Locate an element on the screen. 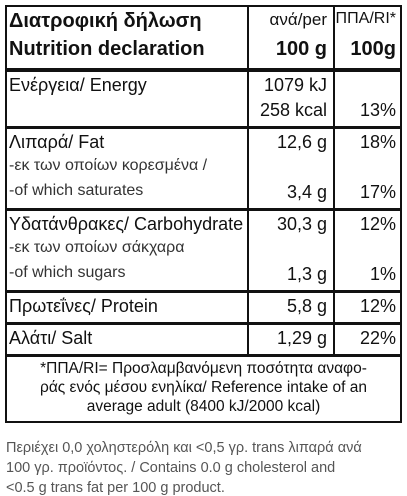 This screenshot has width=407, height=496. ri-percent: 22% is located at coordinates (377, 338).